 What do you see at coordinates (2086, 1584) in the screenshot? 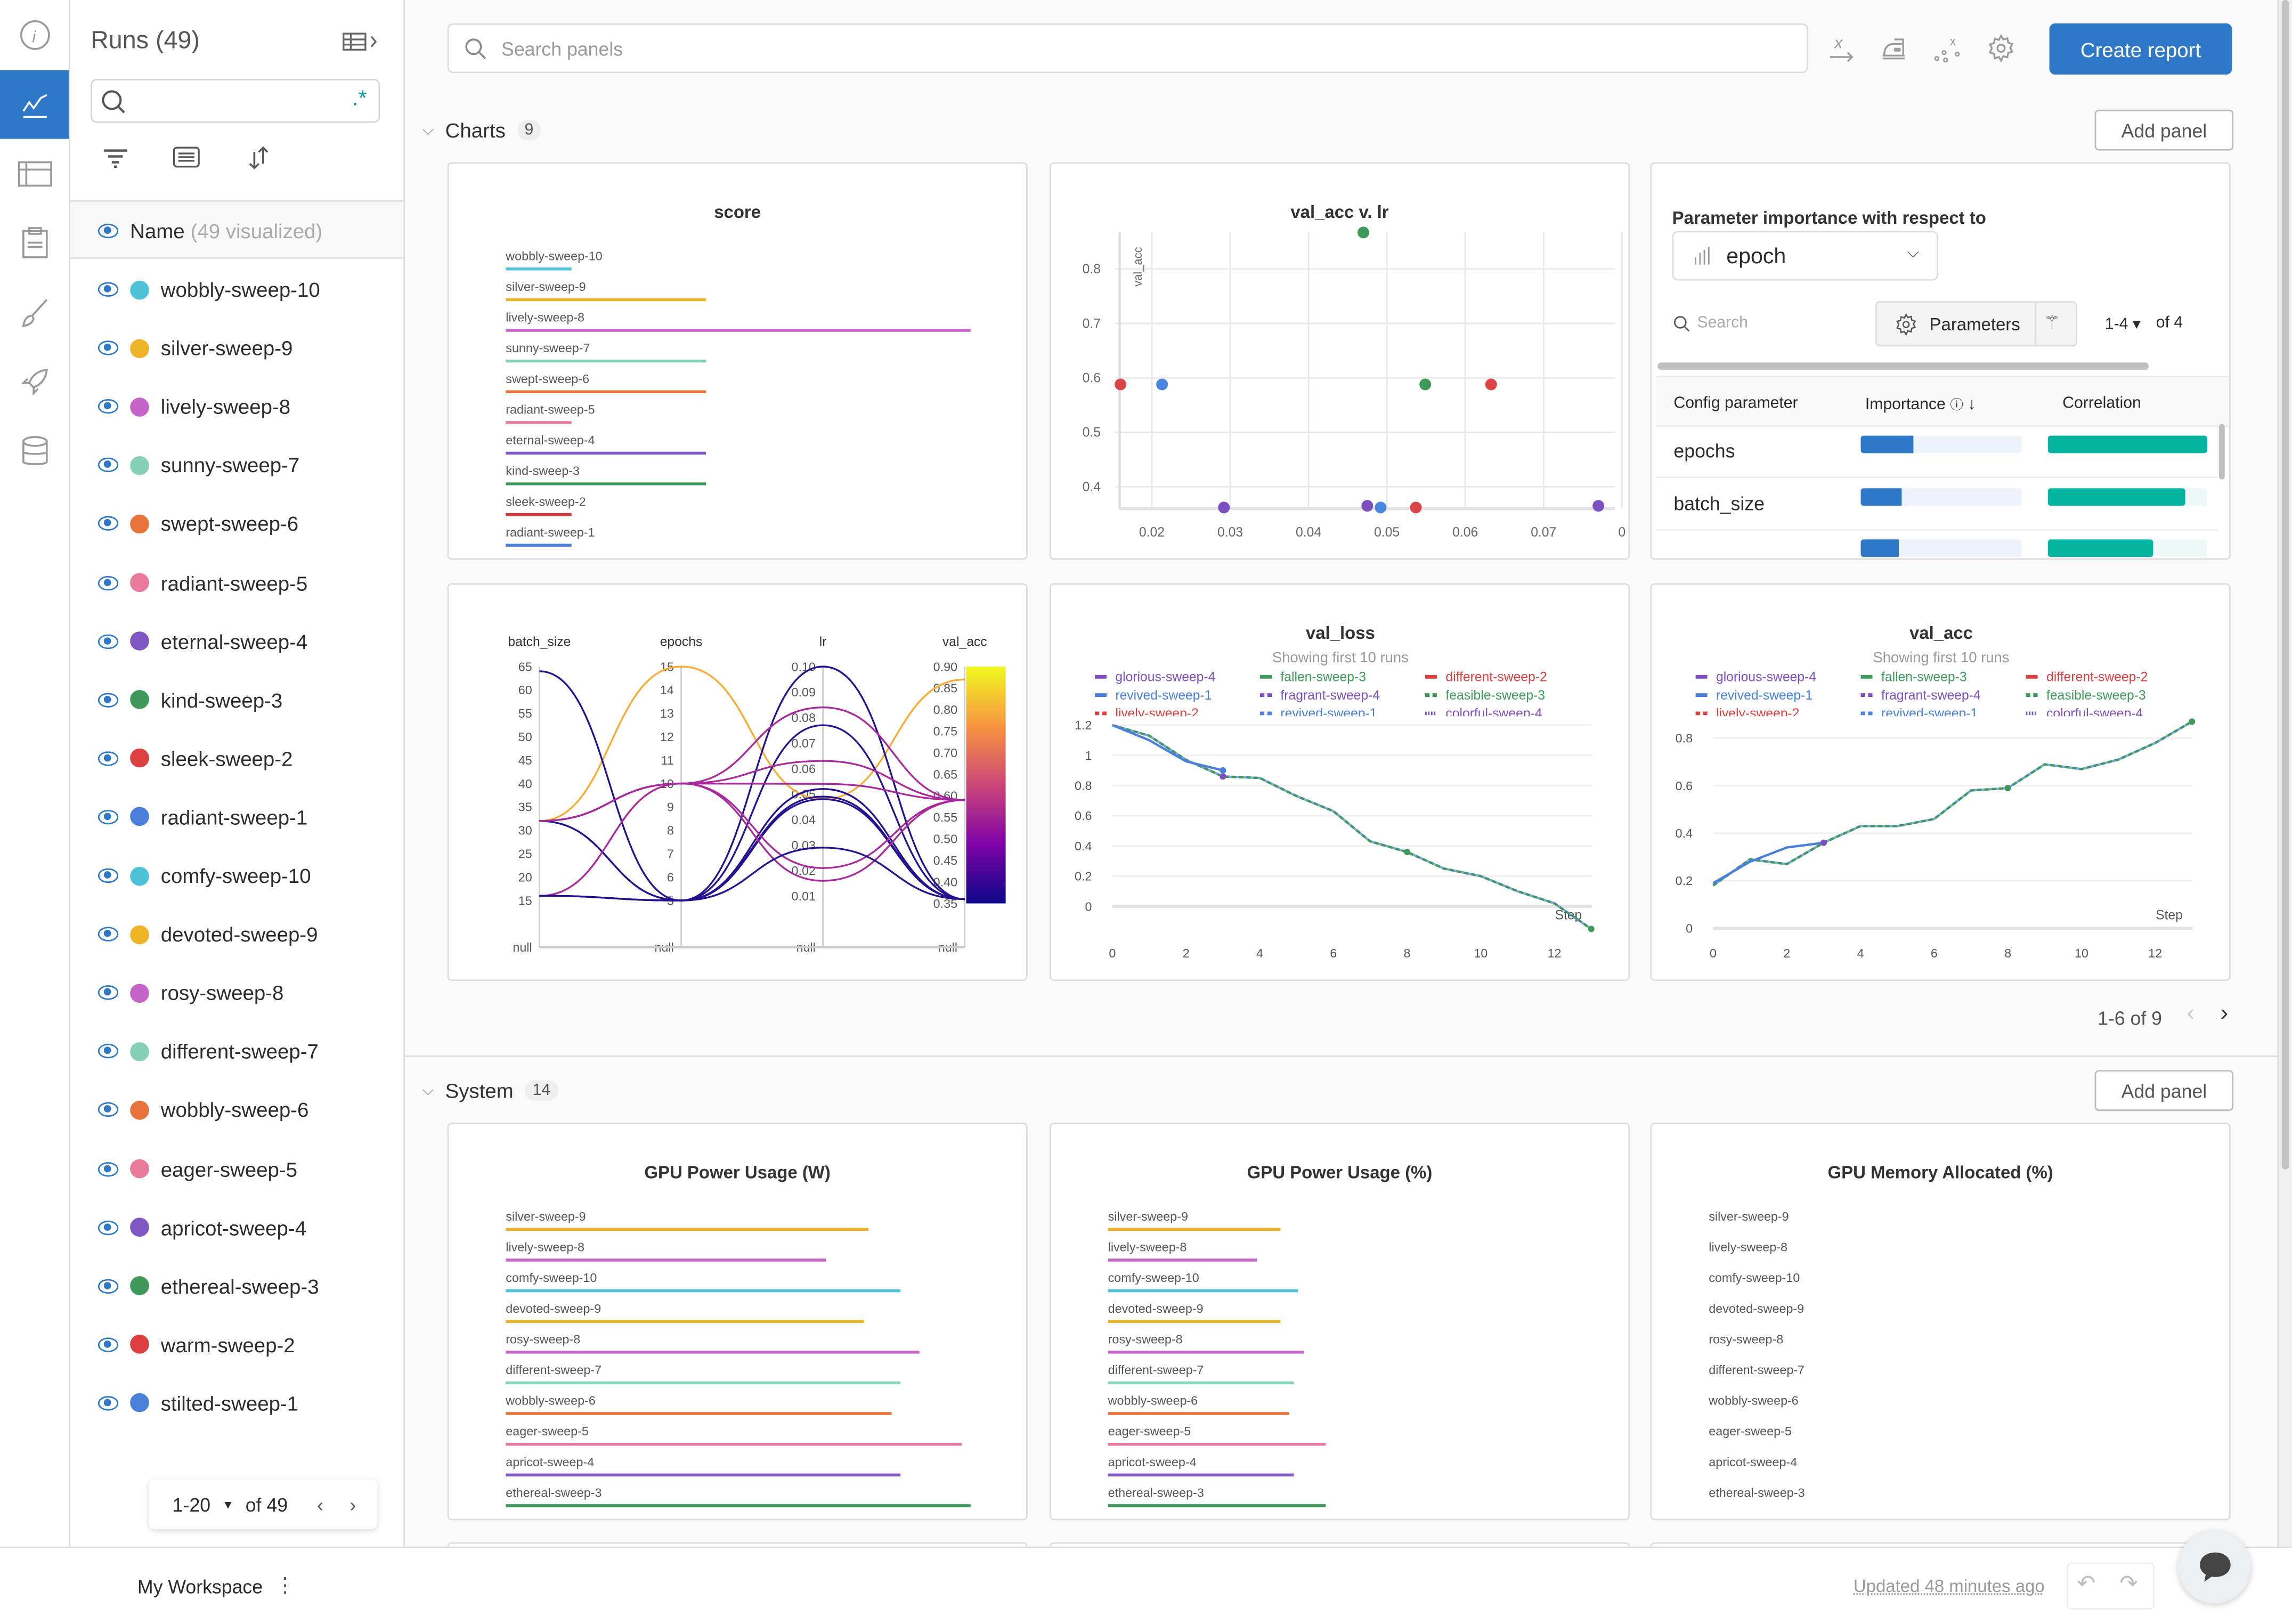
I see `undo-icon: ↶` at bounding box center [2086, 1584].